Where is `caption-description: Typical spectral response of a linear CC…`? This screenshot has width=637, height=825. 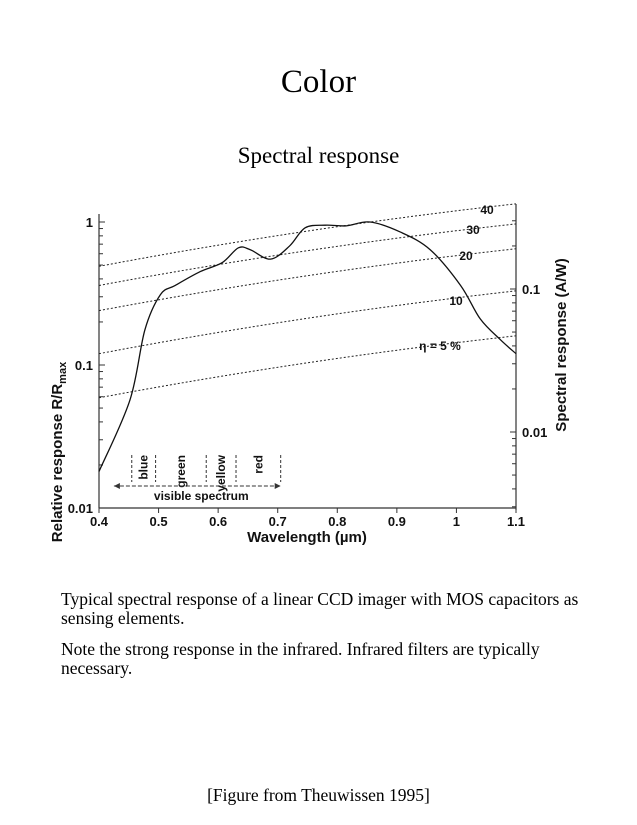 caption-description: Typical spectral response of a linear CC… is located at coordinates (320, 608).